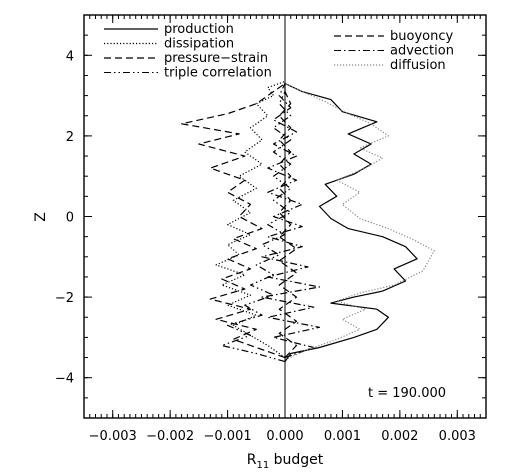  I want to click on legend-label: triple correlation, so click(218, 73).